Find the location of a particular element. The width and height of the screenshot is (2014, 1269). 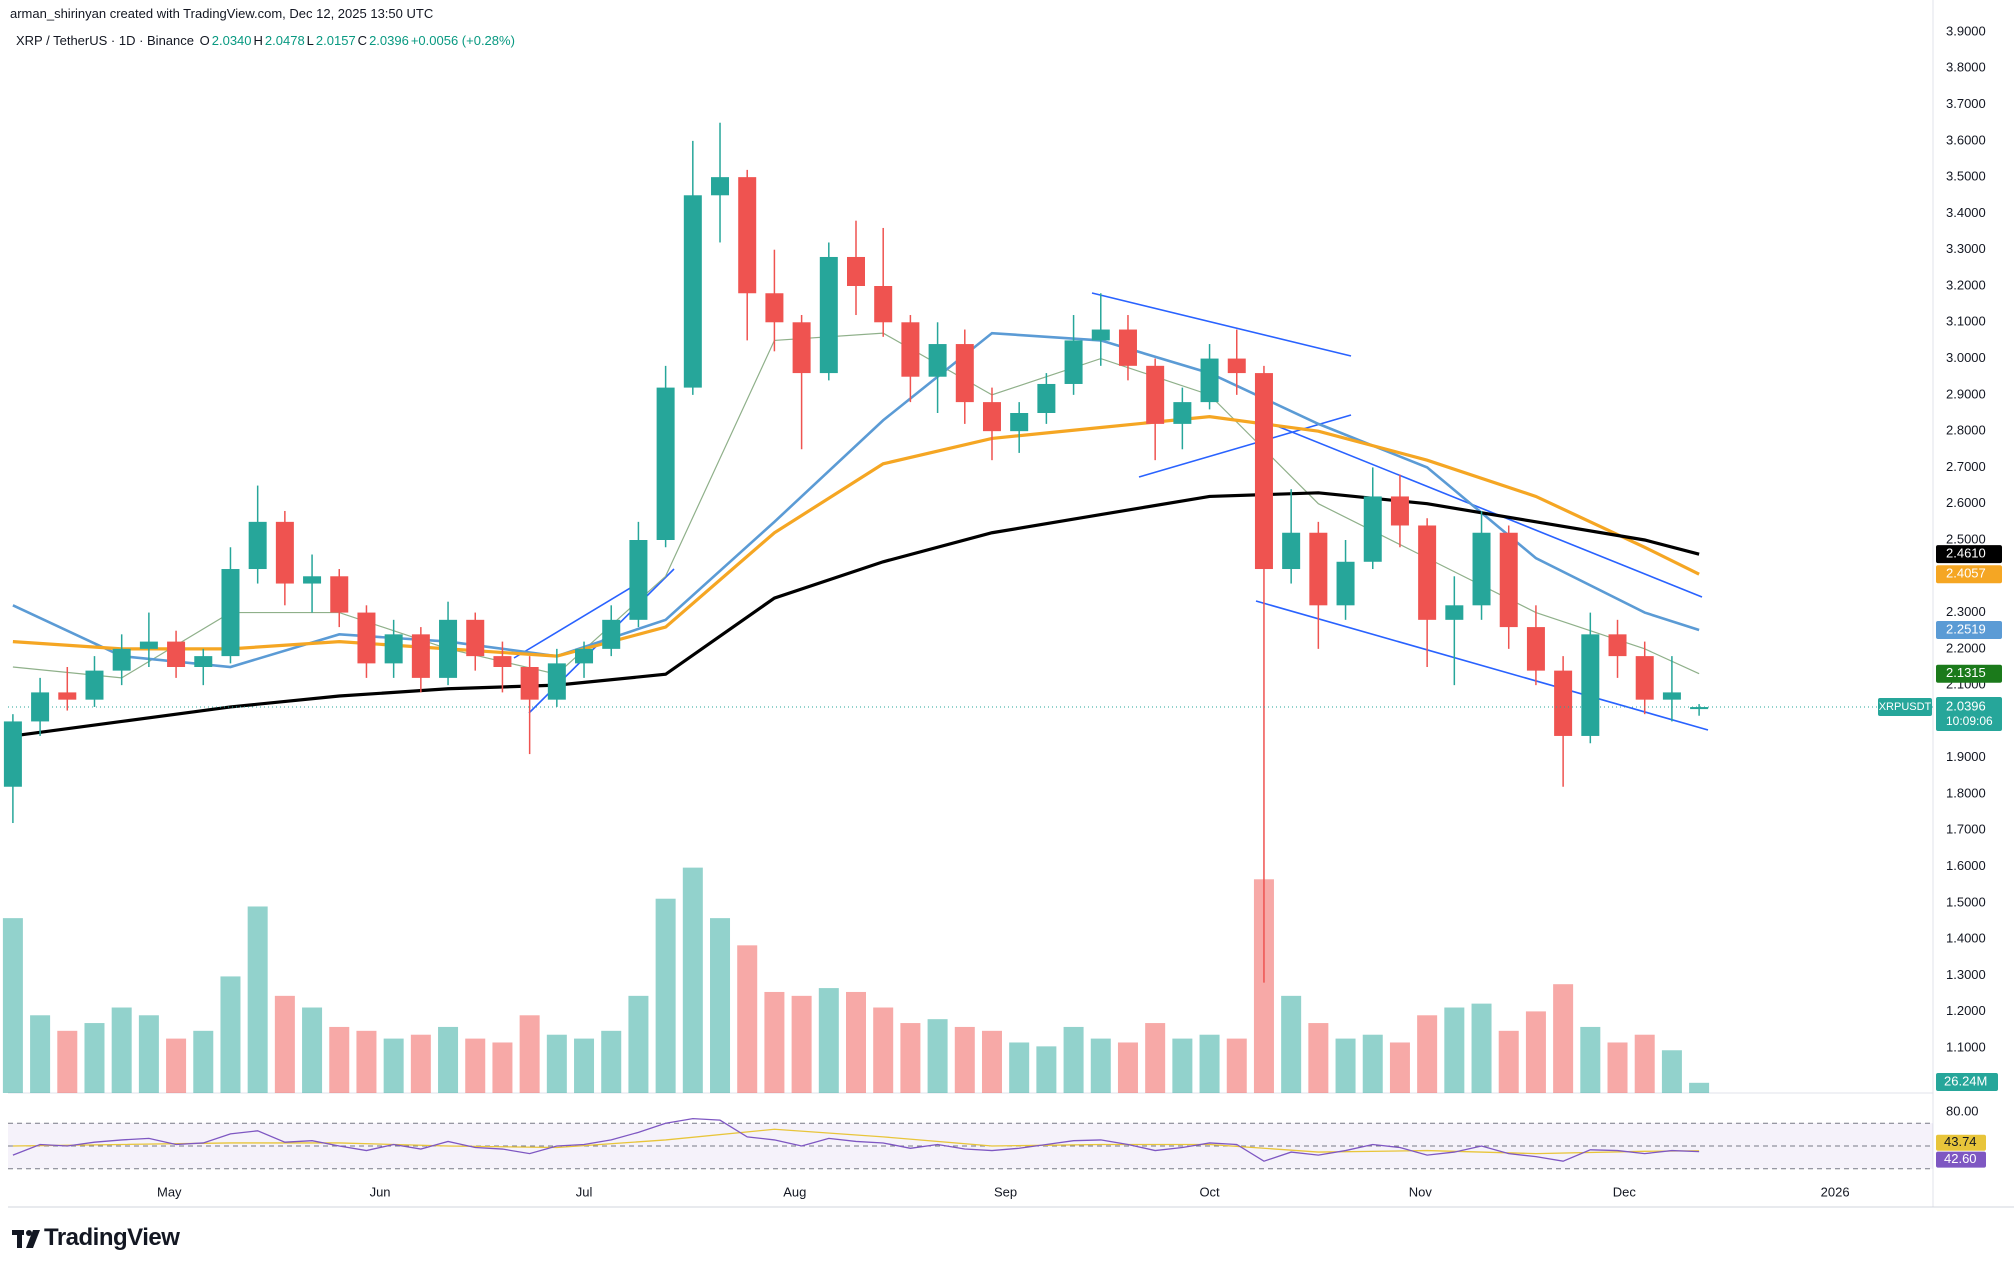

y-tick-label: 2.6000 is located at coordinates (1966, 502).